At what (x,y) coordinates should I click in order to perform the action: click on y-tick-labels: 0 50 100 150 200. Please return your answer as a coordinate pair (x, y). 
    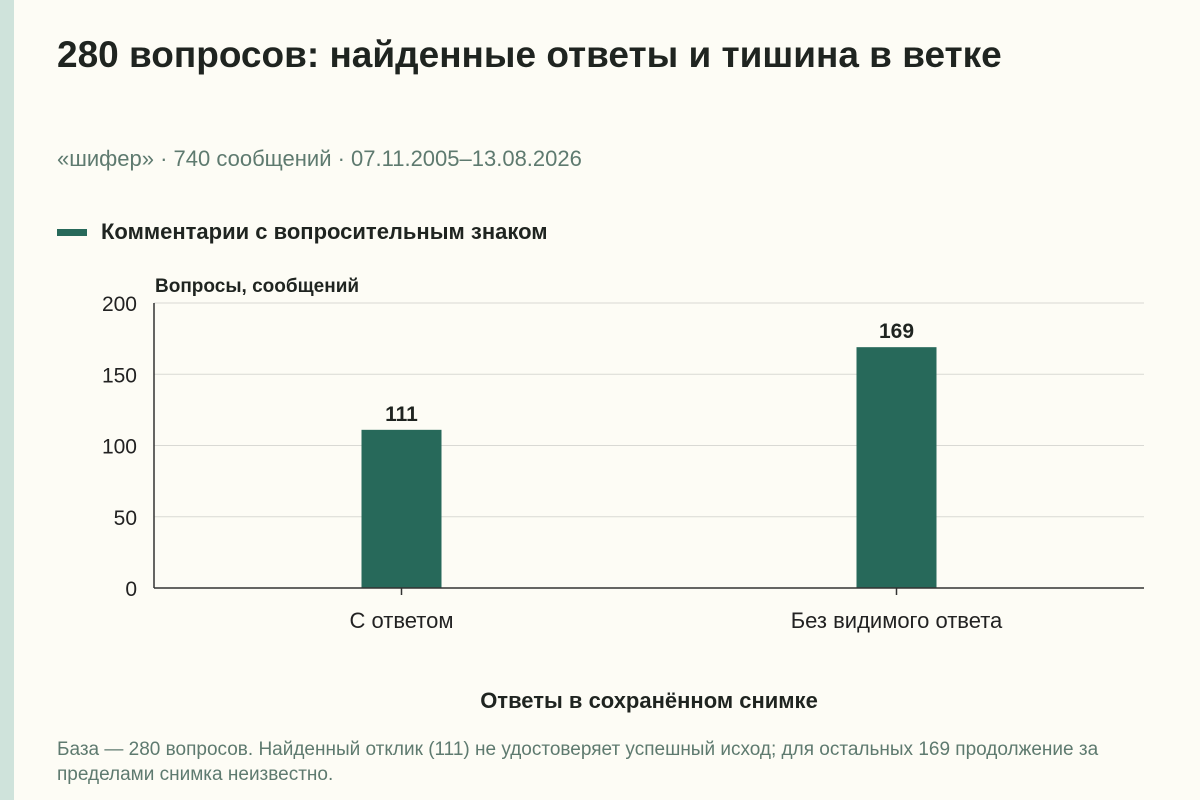
    Looking at the image, I should click on (119, 447).